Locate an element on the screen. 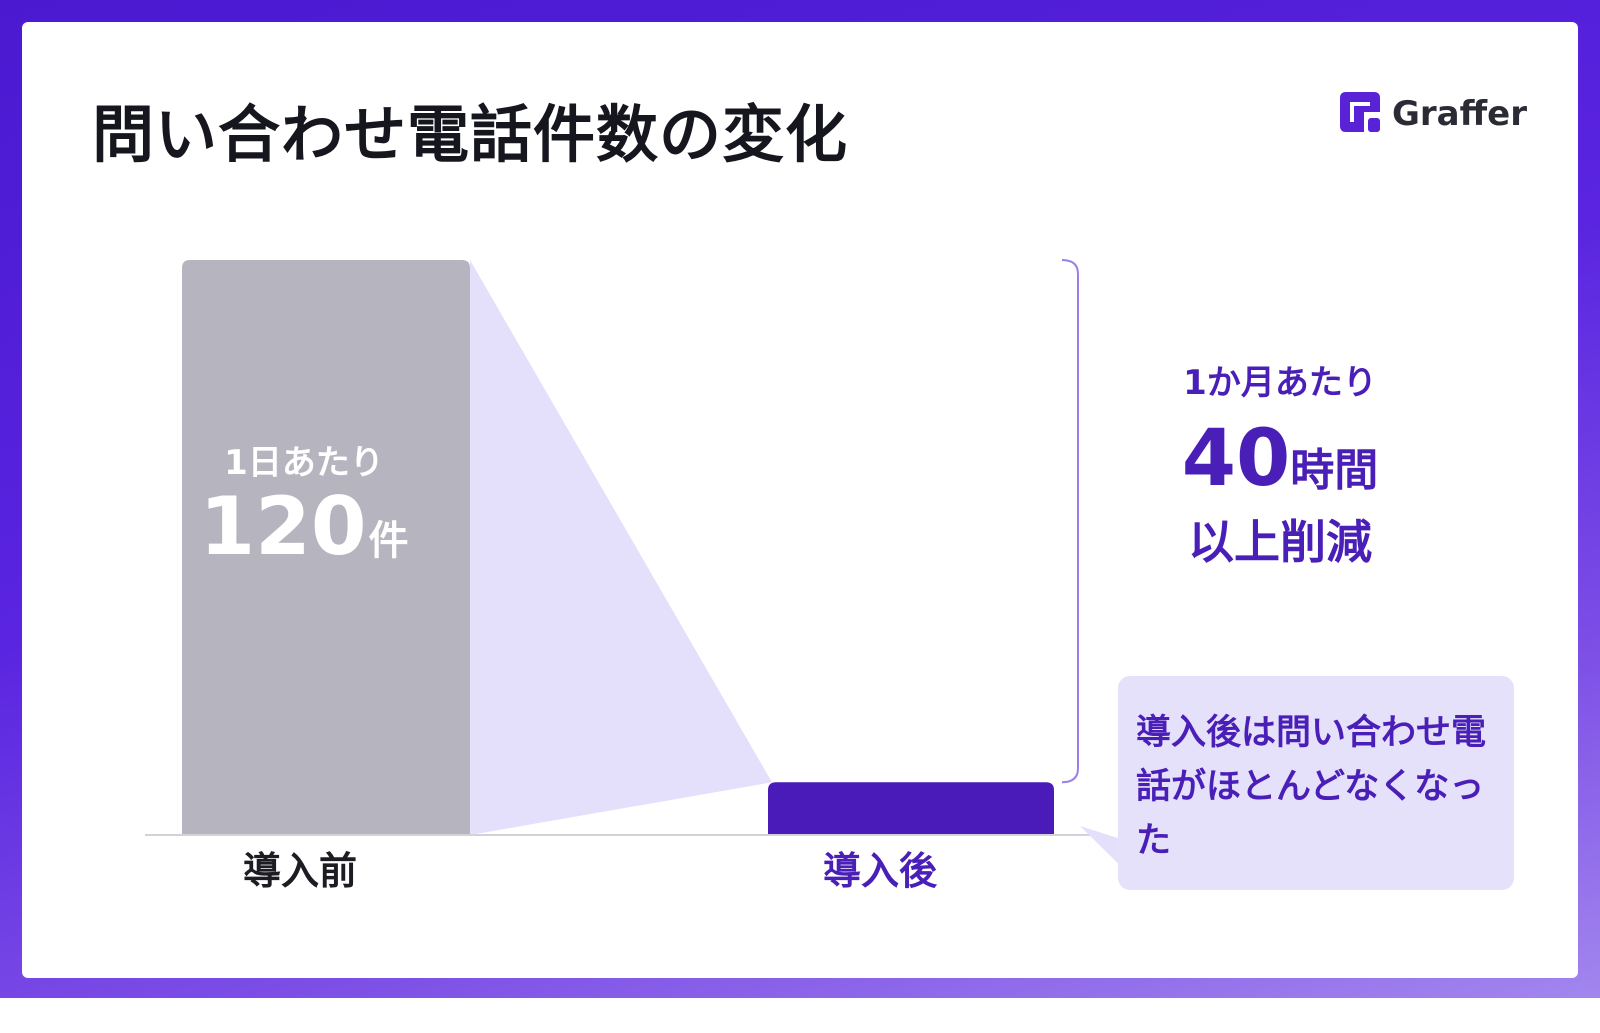 The image size is (1600, 1033). before-bar-value-label: 120件 is located at coordinates (304, 526).